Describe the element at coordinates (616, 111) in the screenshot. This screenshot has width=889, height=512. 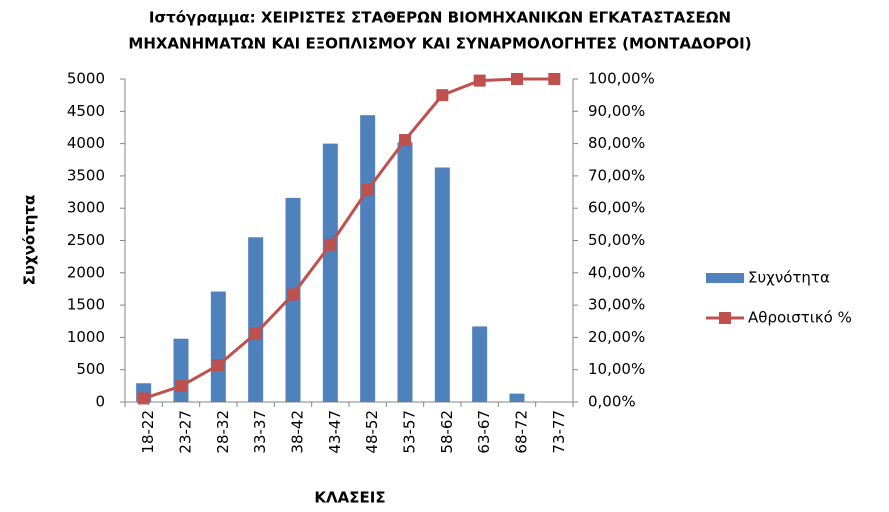
I see `y2-tick-label: 90,00%` at that location.